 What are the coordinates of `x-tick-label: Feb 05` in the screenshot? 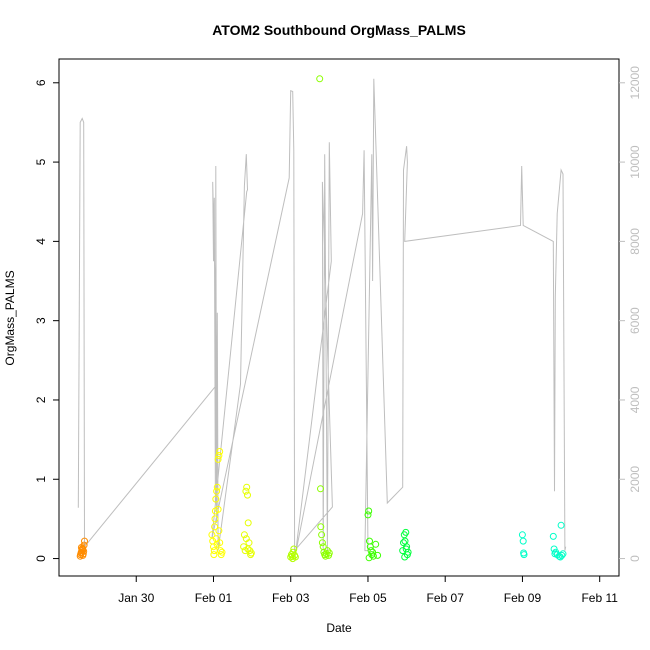 It's located at (368, 598).